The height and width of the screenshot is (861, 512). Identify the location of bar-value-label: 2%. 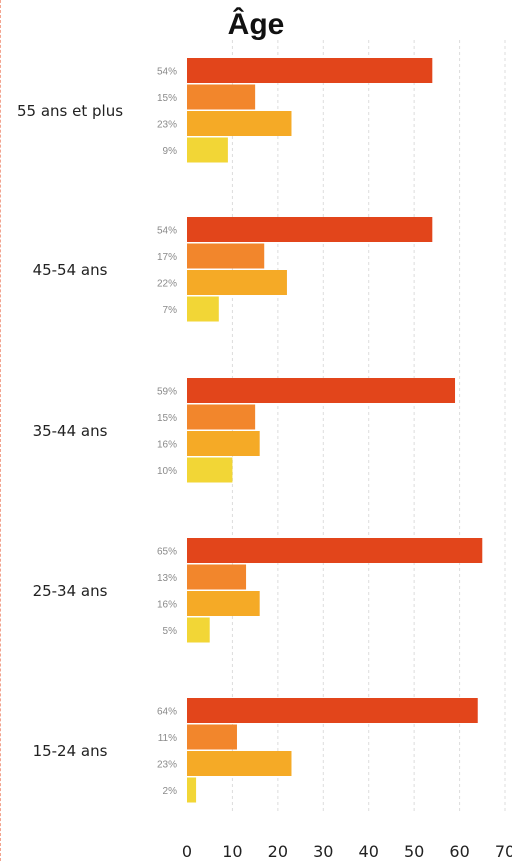
(170, 791).